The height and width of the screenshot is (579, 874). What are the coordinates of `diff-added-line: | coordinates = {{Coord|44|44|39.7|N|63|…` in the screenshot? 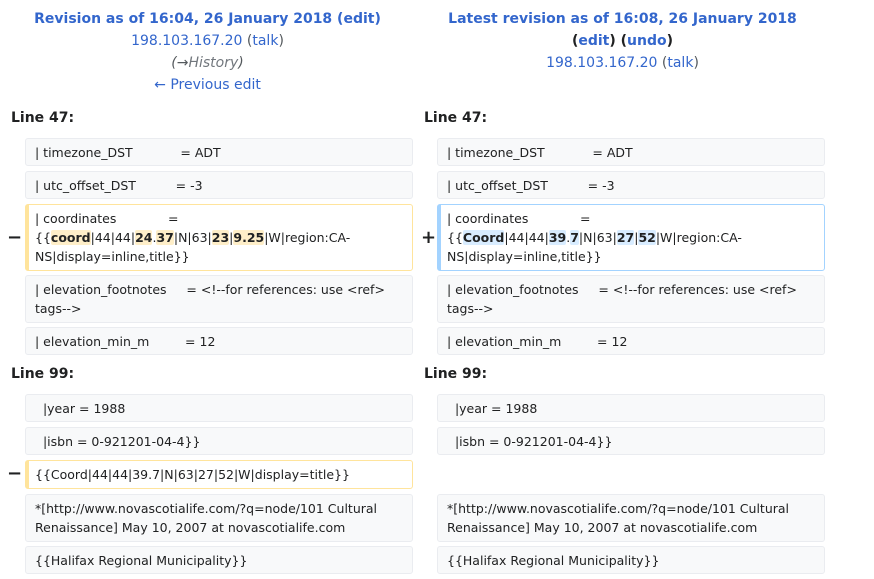 It's located at (631, 237).